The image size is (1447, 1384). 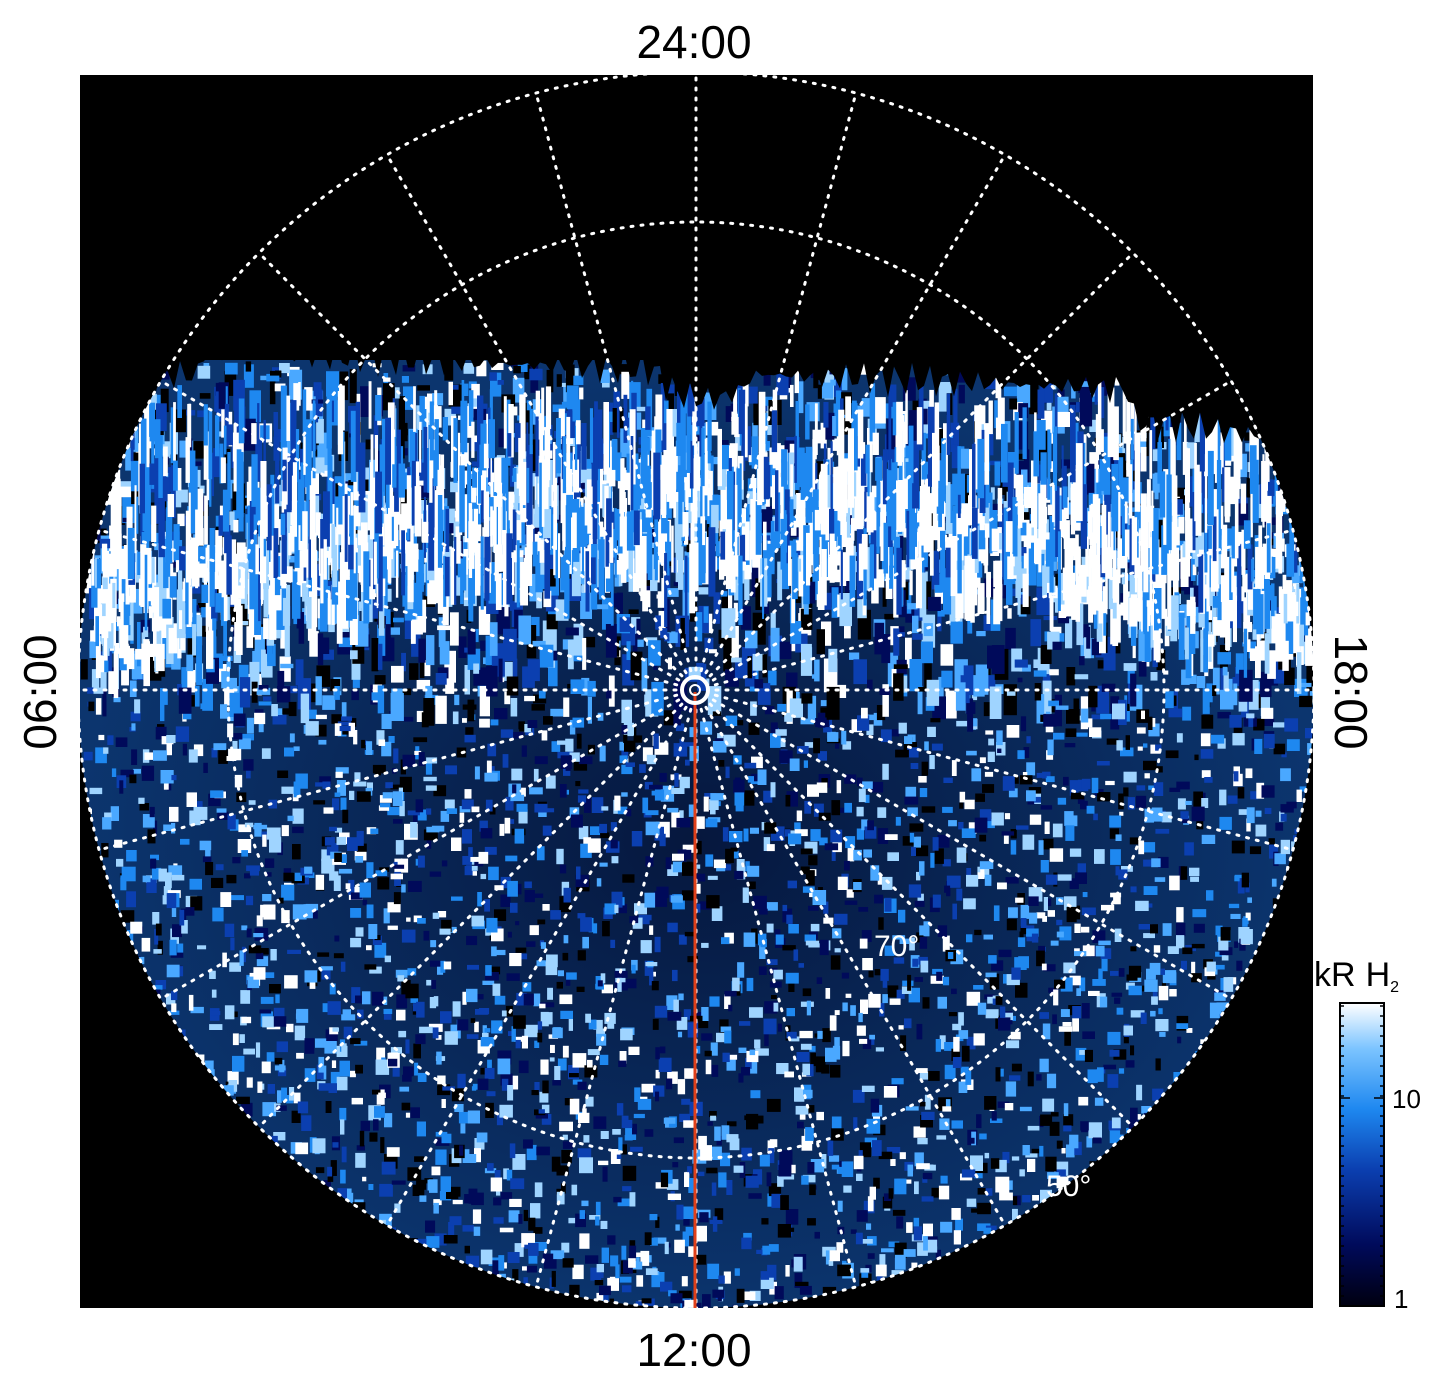 I want to click on colorbar-tick-10: 10, so click(x=1406, y=1099).